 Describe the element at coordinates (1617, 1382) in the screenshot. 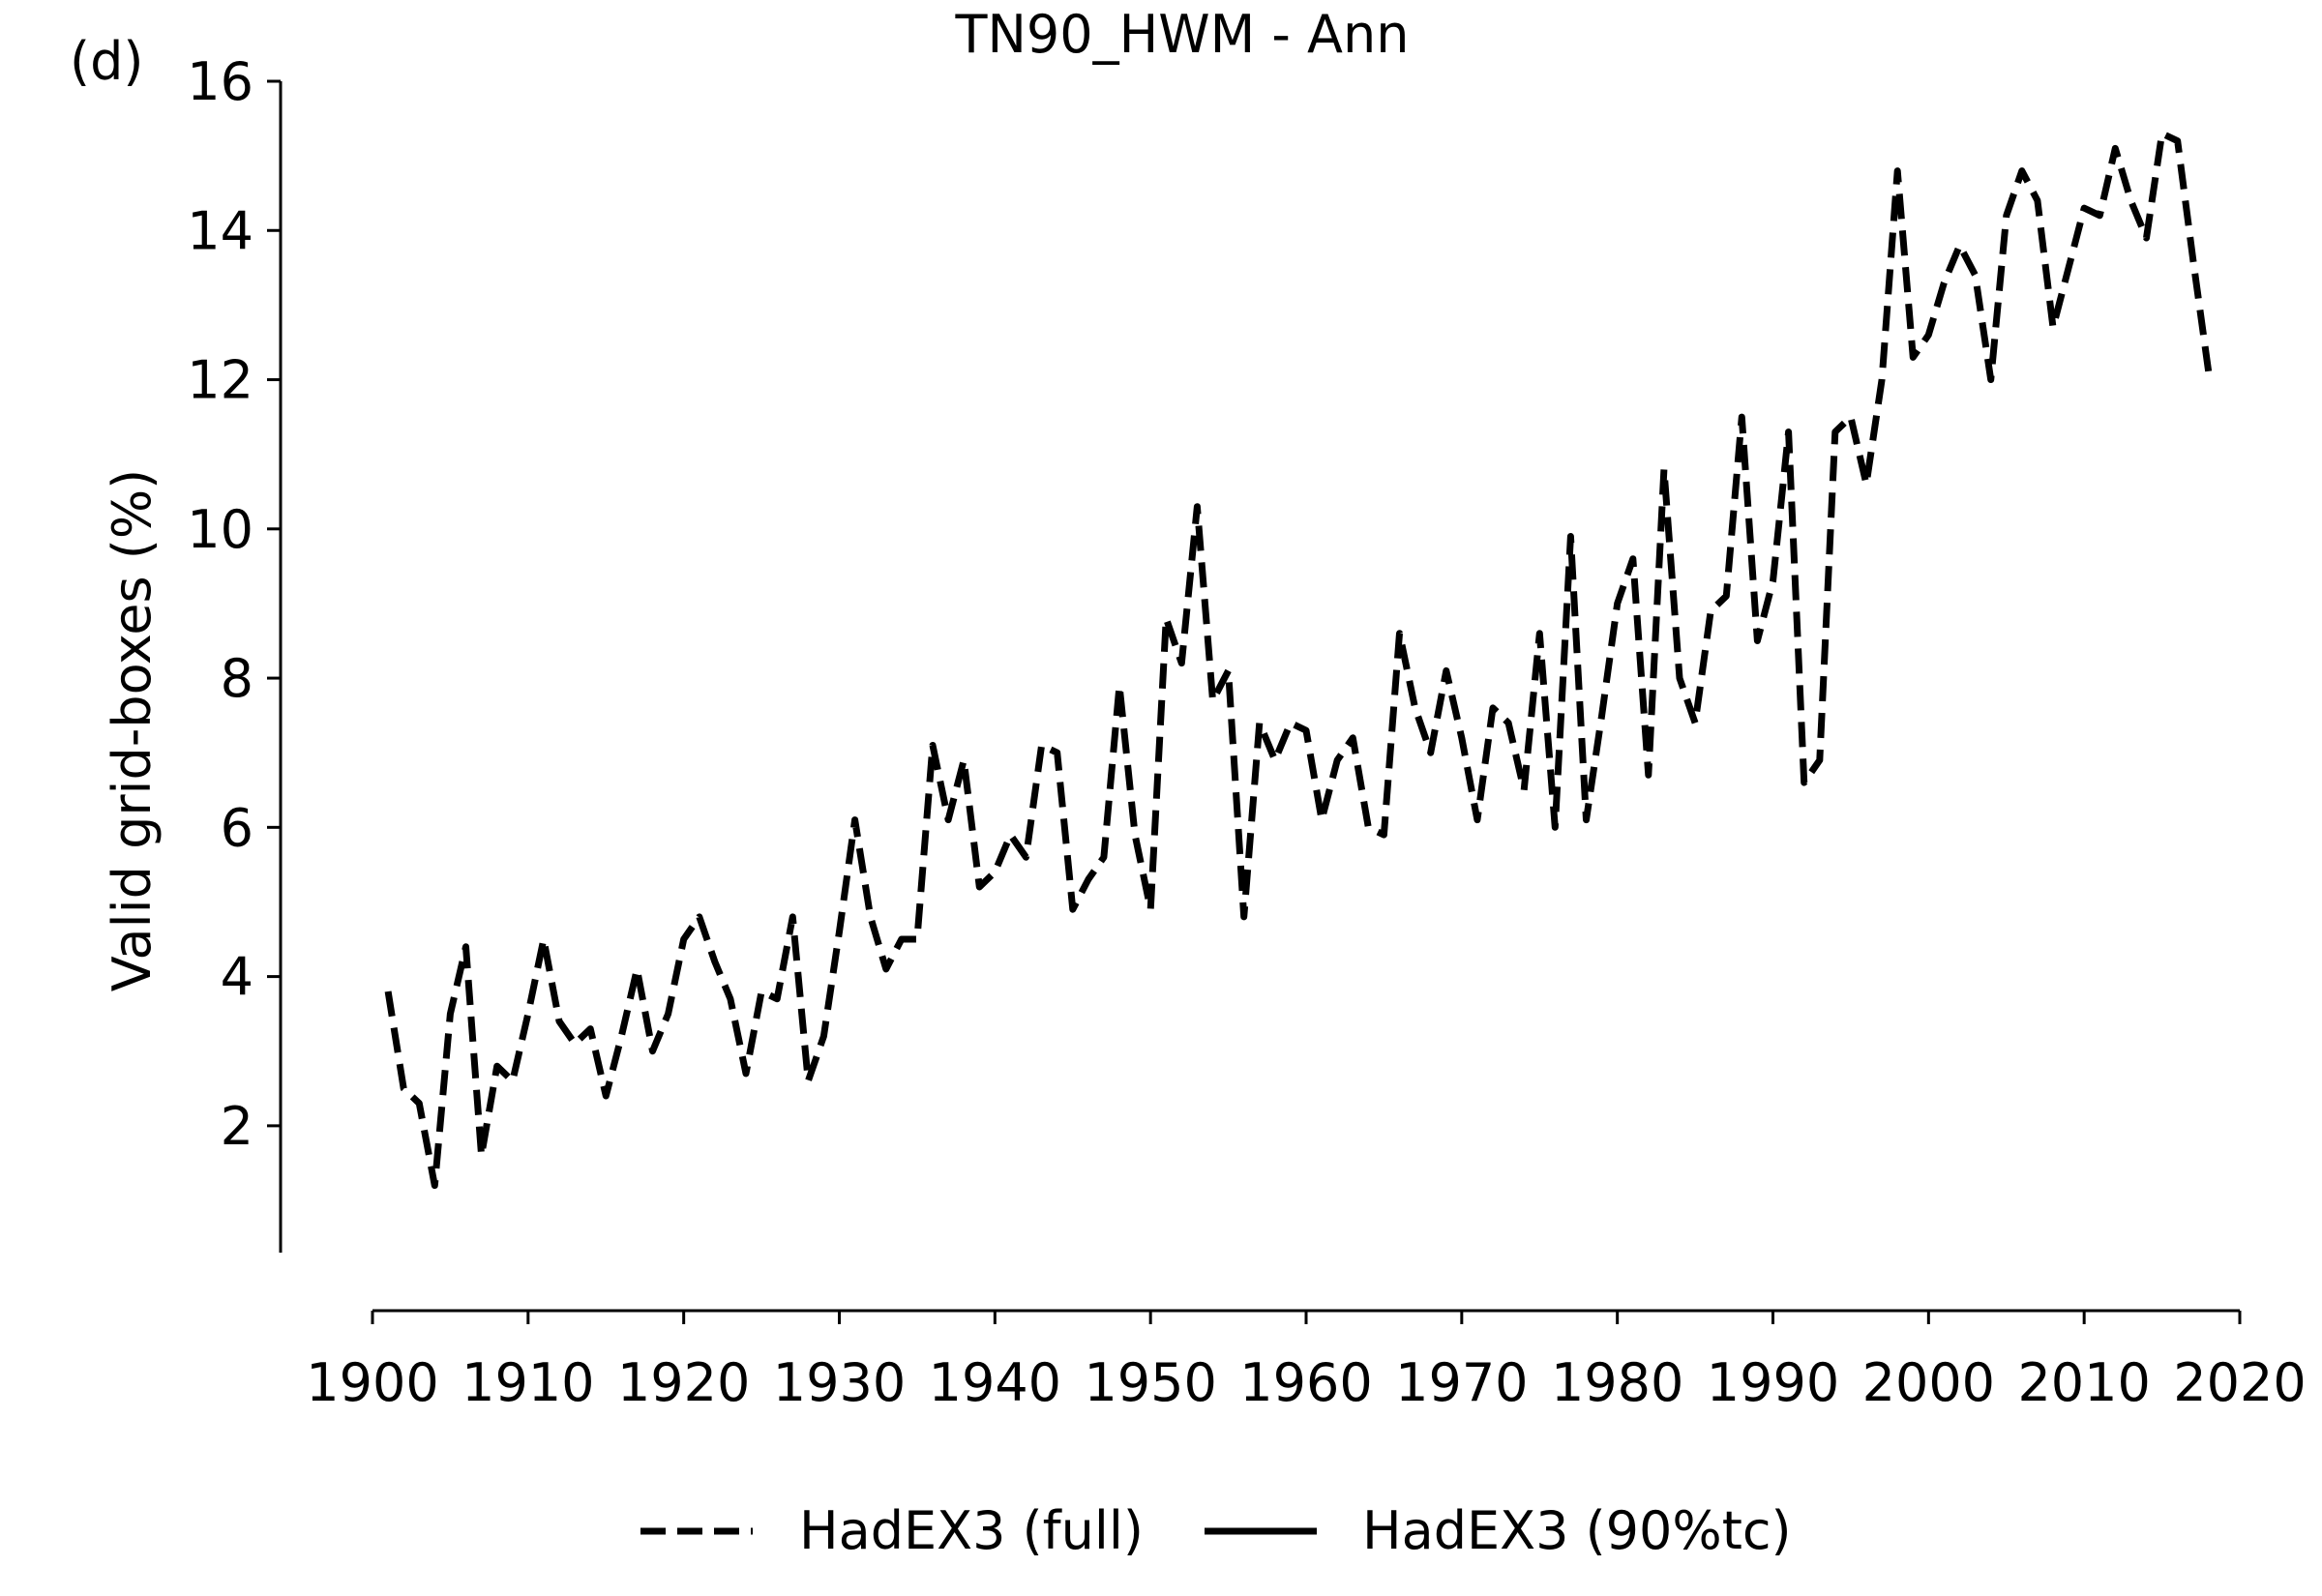

I see `x-tick-label: 1980` at that location.